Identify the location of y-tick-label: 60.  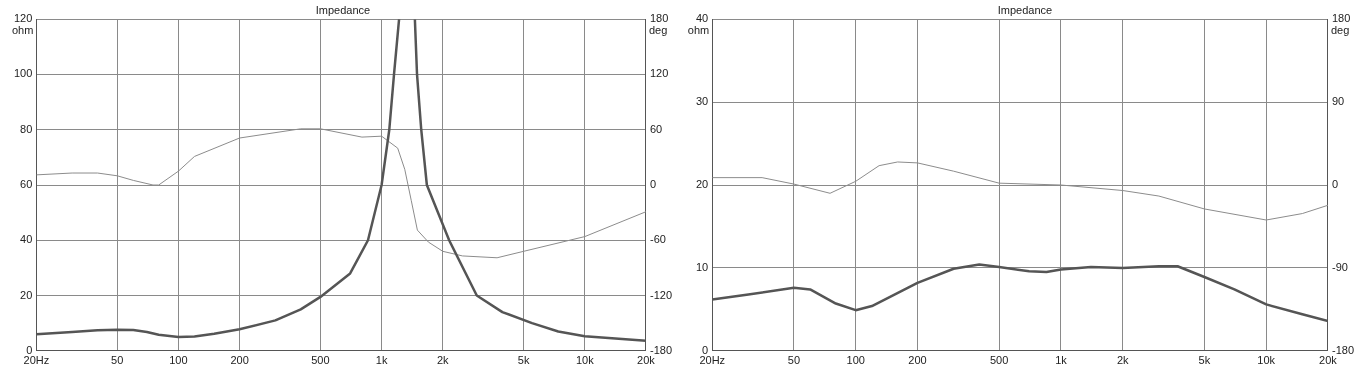
(26, 184).